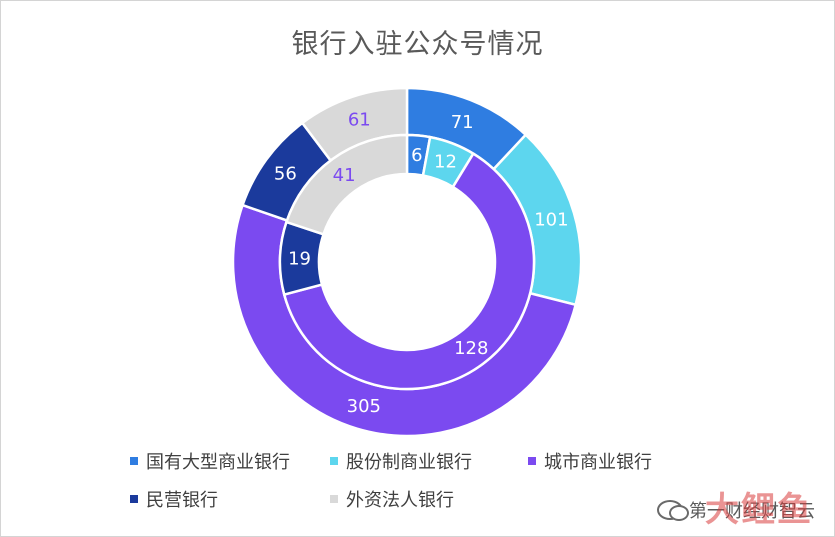 The height and width of the screenshot is (537, 835). I want to click on inner-ring, so click(407, 262).